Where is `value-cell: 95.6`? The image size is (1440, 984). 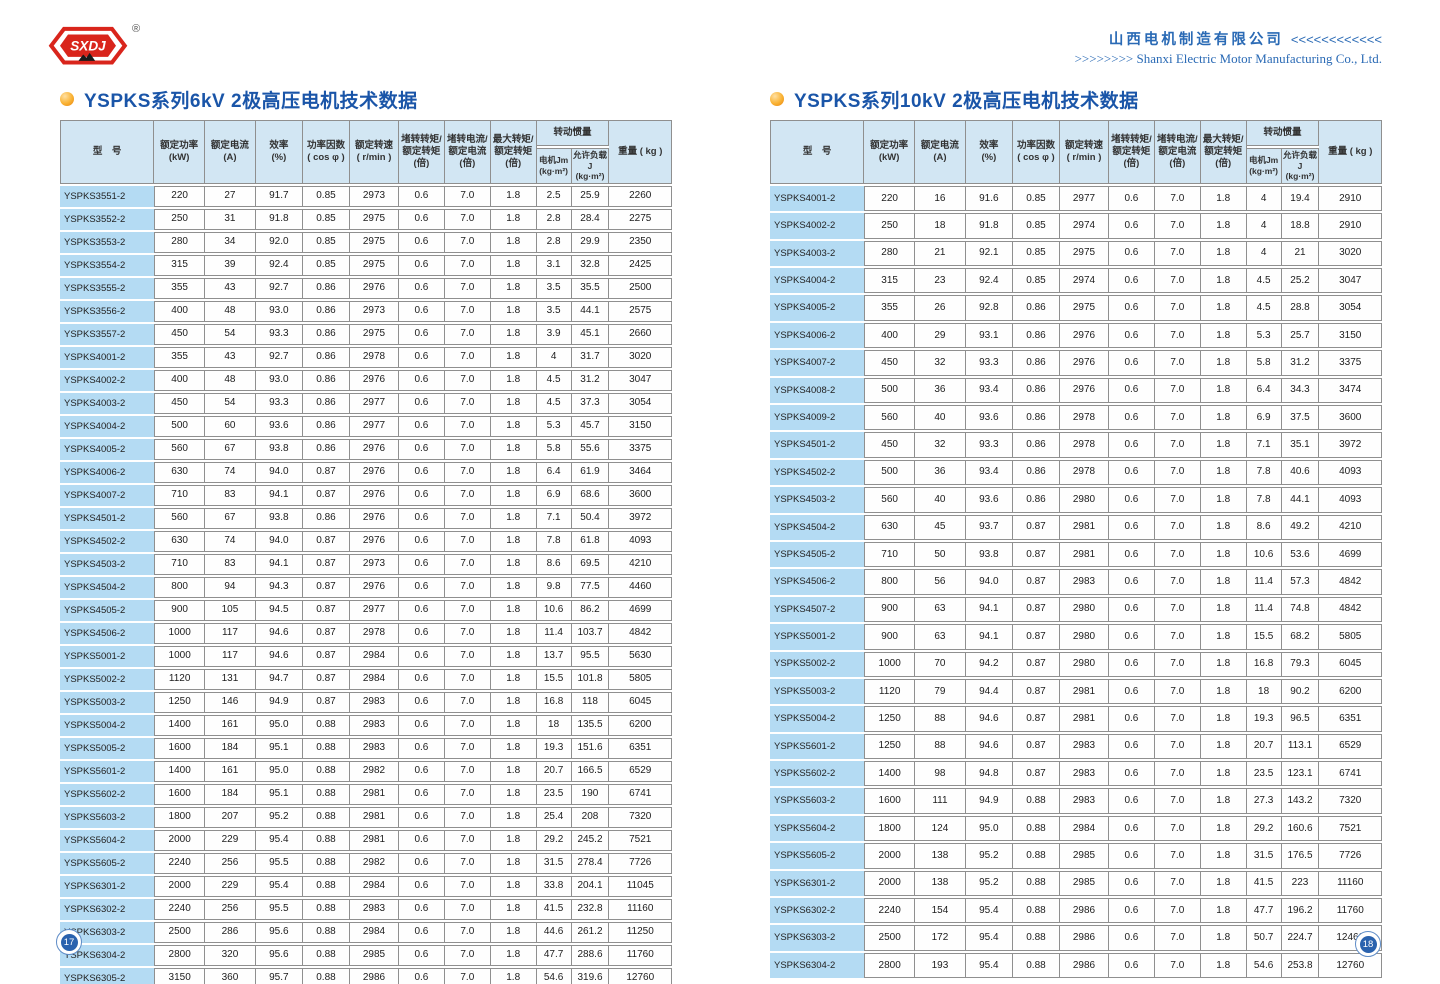
value-cell: 95.6 is located at coordinates (279, 932).